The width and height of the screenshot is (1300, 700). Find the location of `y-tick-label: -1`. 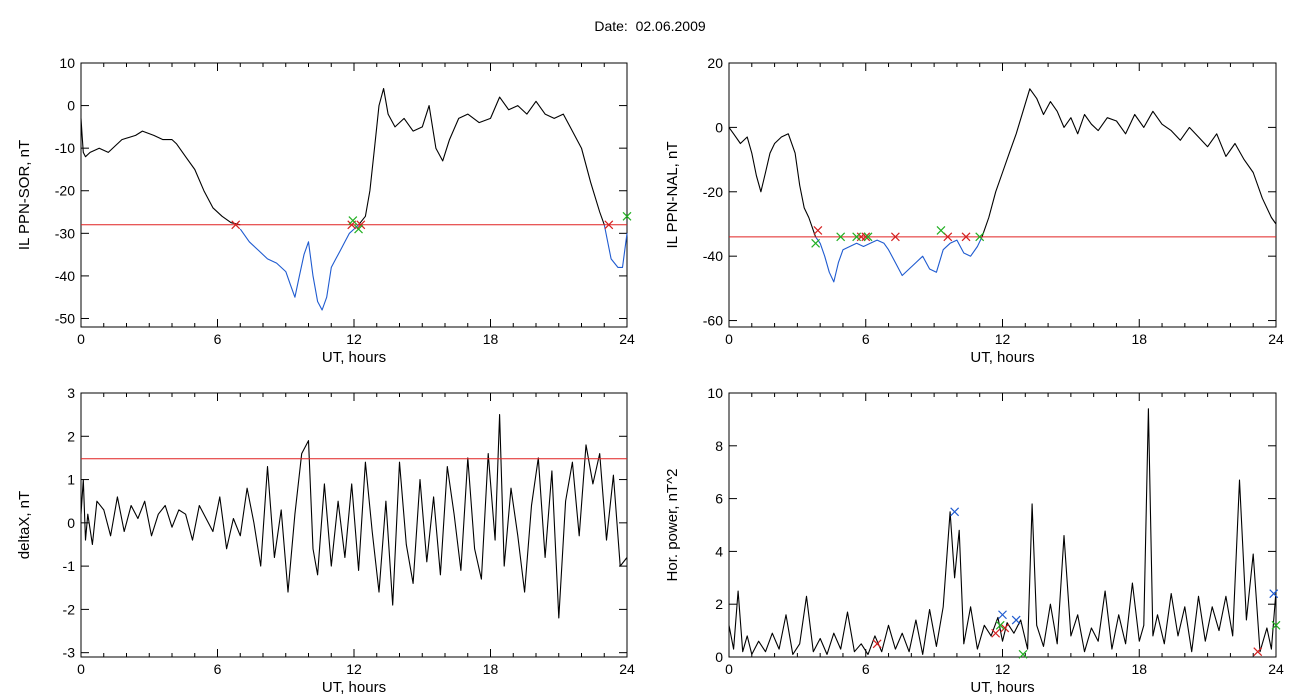

y-tick-label: -1 is located at coordinates (69, 566).